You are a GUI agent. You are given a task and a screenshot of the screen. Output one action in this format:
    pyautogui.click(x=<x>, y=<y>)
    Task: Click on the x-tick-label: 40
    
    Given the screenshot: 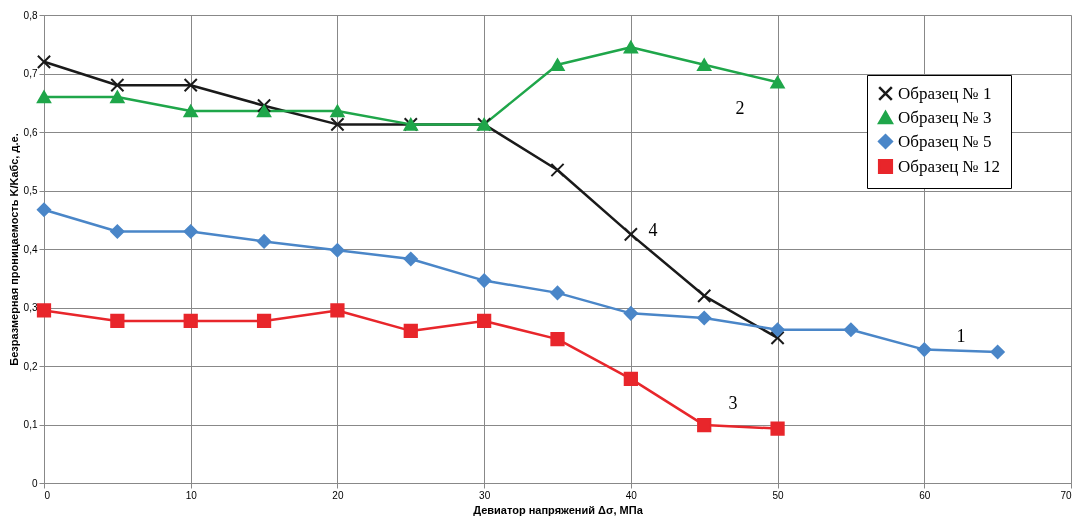 What is the action you would take?
    pyautogui.click(x=631, y=495)
    